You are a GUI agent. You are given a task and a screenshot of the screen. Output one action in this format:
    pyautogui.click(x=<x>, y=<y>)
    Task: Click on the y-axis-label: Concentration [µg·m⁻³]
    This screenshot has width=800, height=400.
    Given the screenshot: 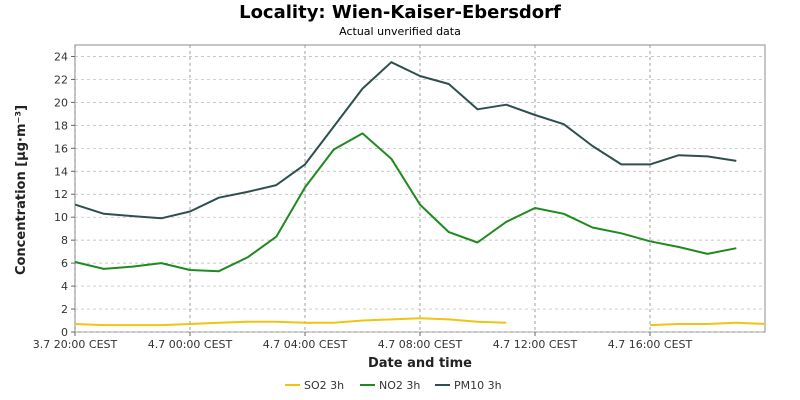 What is the action you would take?
    pyautogui.click(x=21, y=190)
    